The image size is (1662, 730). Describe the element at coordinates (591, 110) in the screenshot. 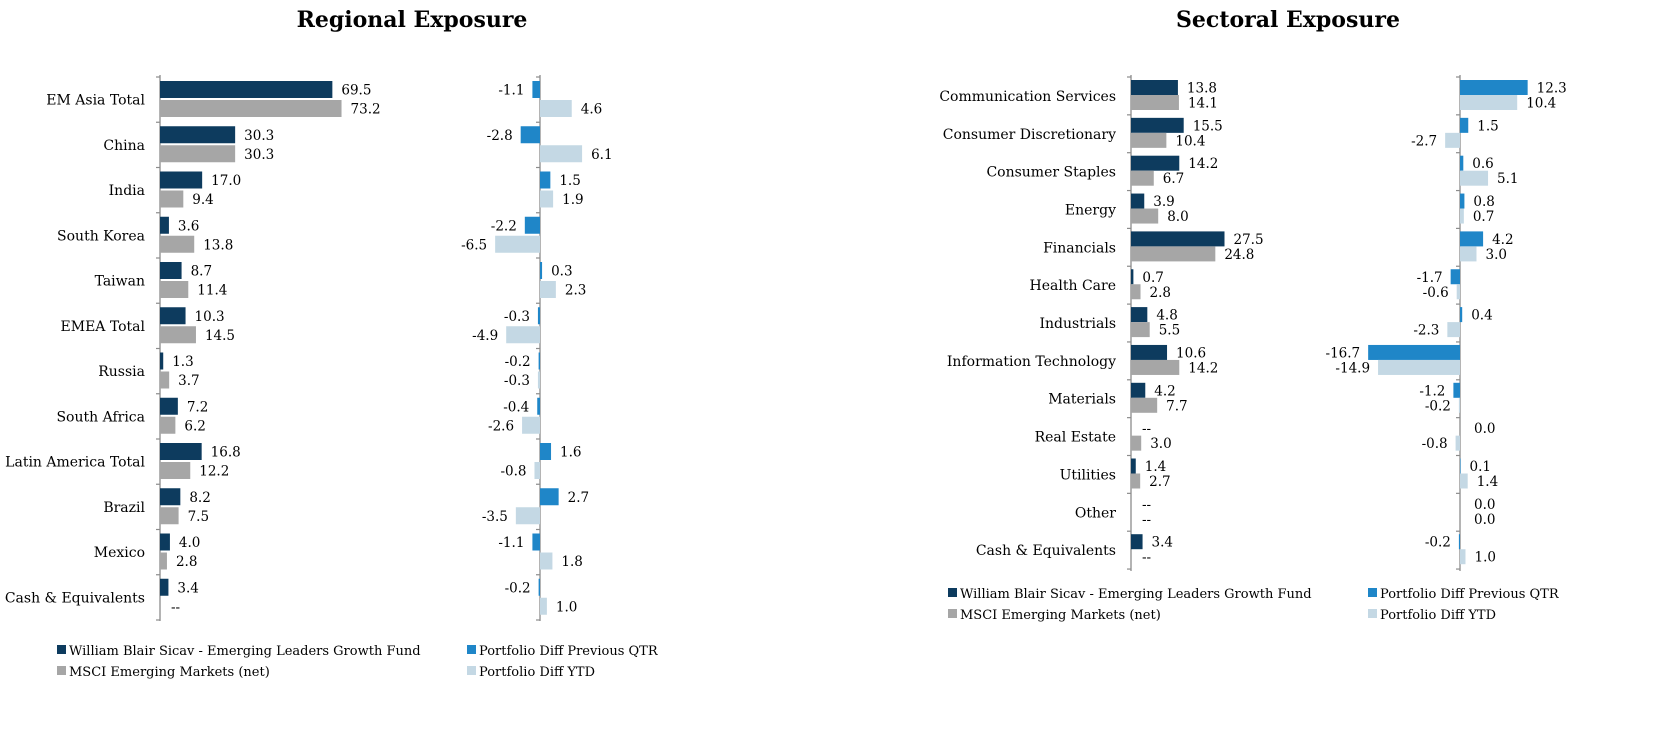

I see `regional-label-diff-ytd: 4.6` at that location.